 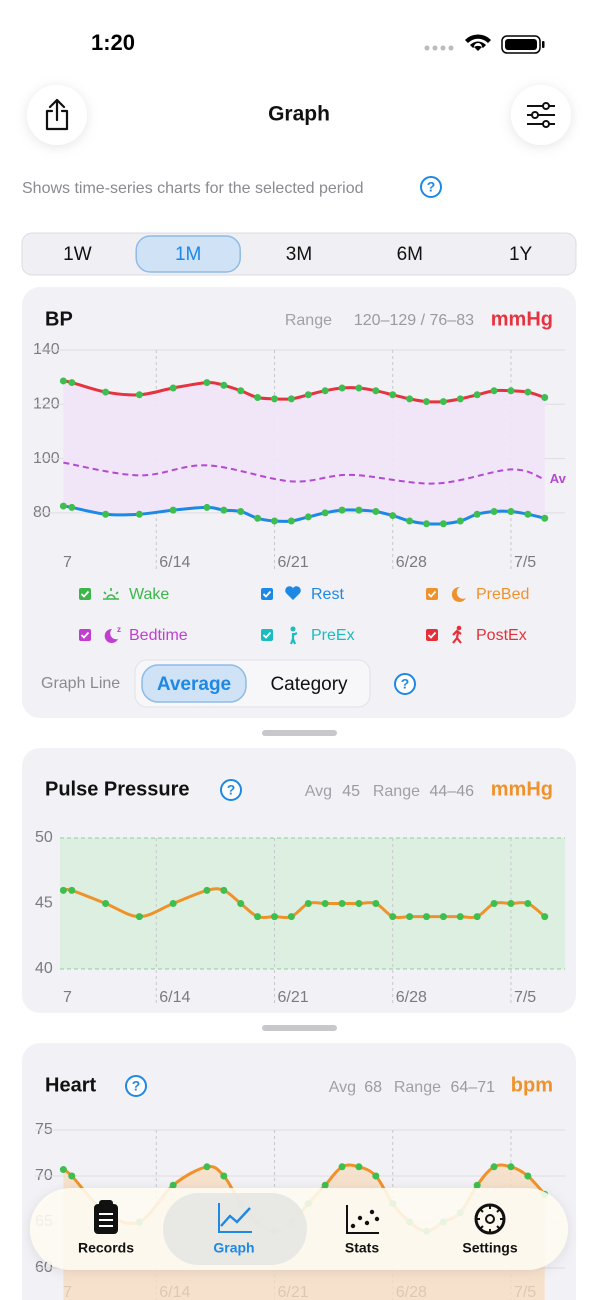 I want to click on legend-label: Bedtime, so click(x=158, y=635).